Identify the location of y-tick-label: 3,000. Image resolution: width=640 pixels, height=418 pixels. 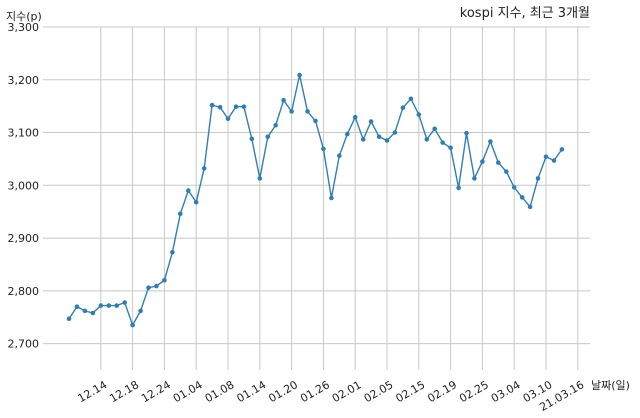
(24, 185).